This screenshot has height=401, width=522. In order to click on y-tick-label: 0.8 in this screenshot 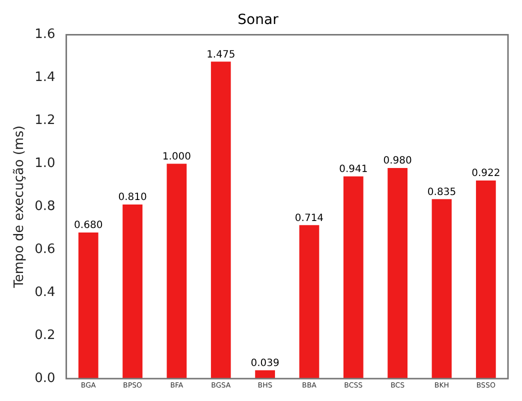, I will do `click(45, 206)`.